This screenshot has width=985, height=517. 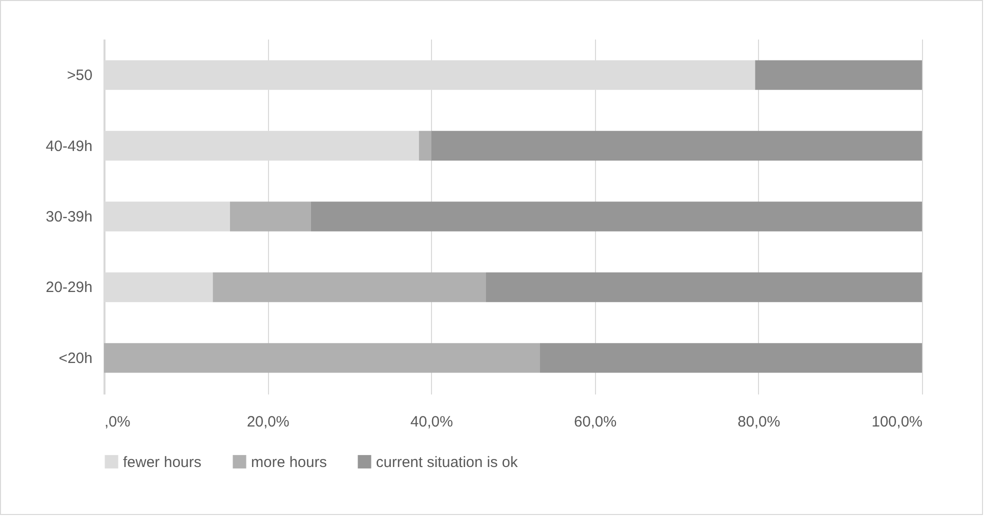 I want to click on y-tick-label: <20h, so click(x=75, y=358).